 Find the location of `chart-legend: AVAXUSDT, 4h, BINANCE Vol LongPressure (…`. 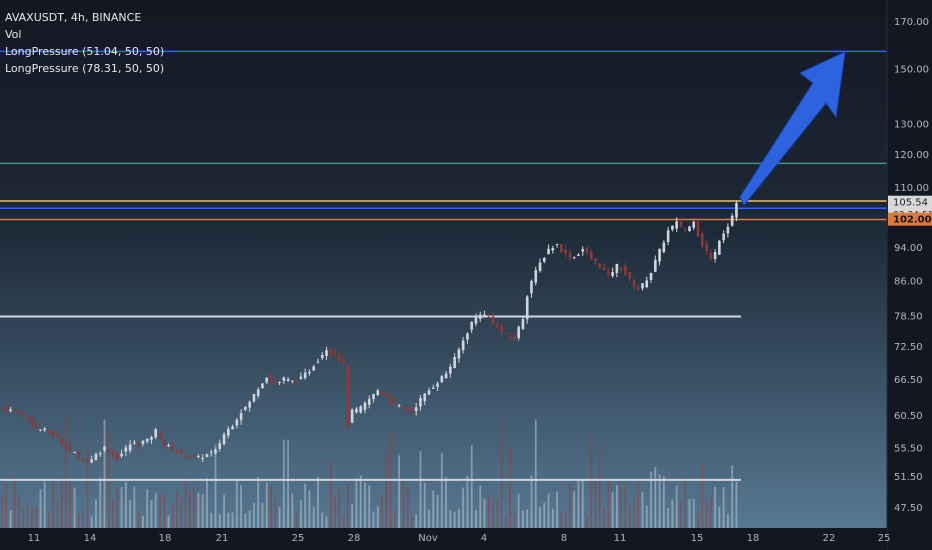

chart-legend: AVAXUSDT, 4h, BINANCE Vol LongPressure (… is located at coordinates (84, 43).